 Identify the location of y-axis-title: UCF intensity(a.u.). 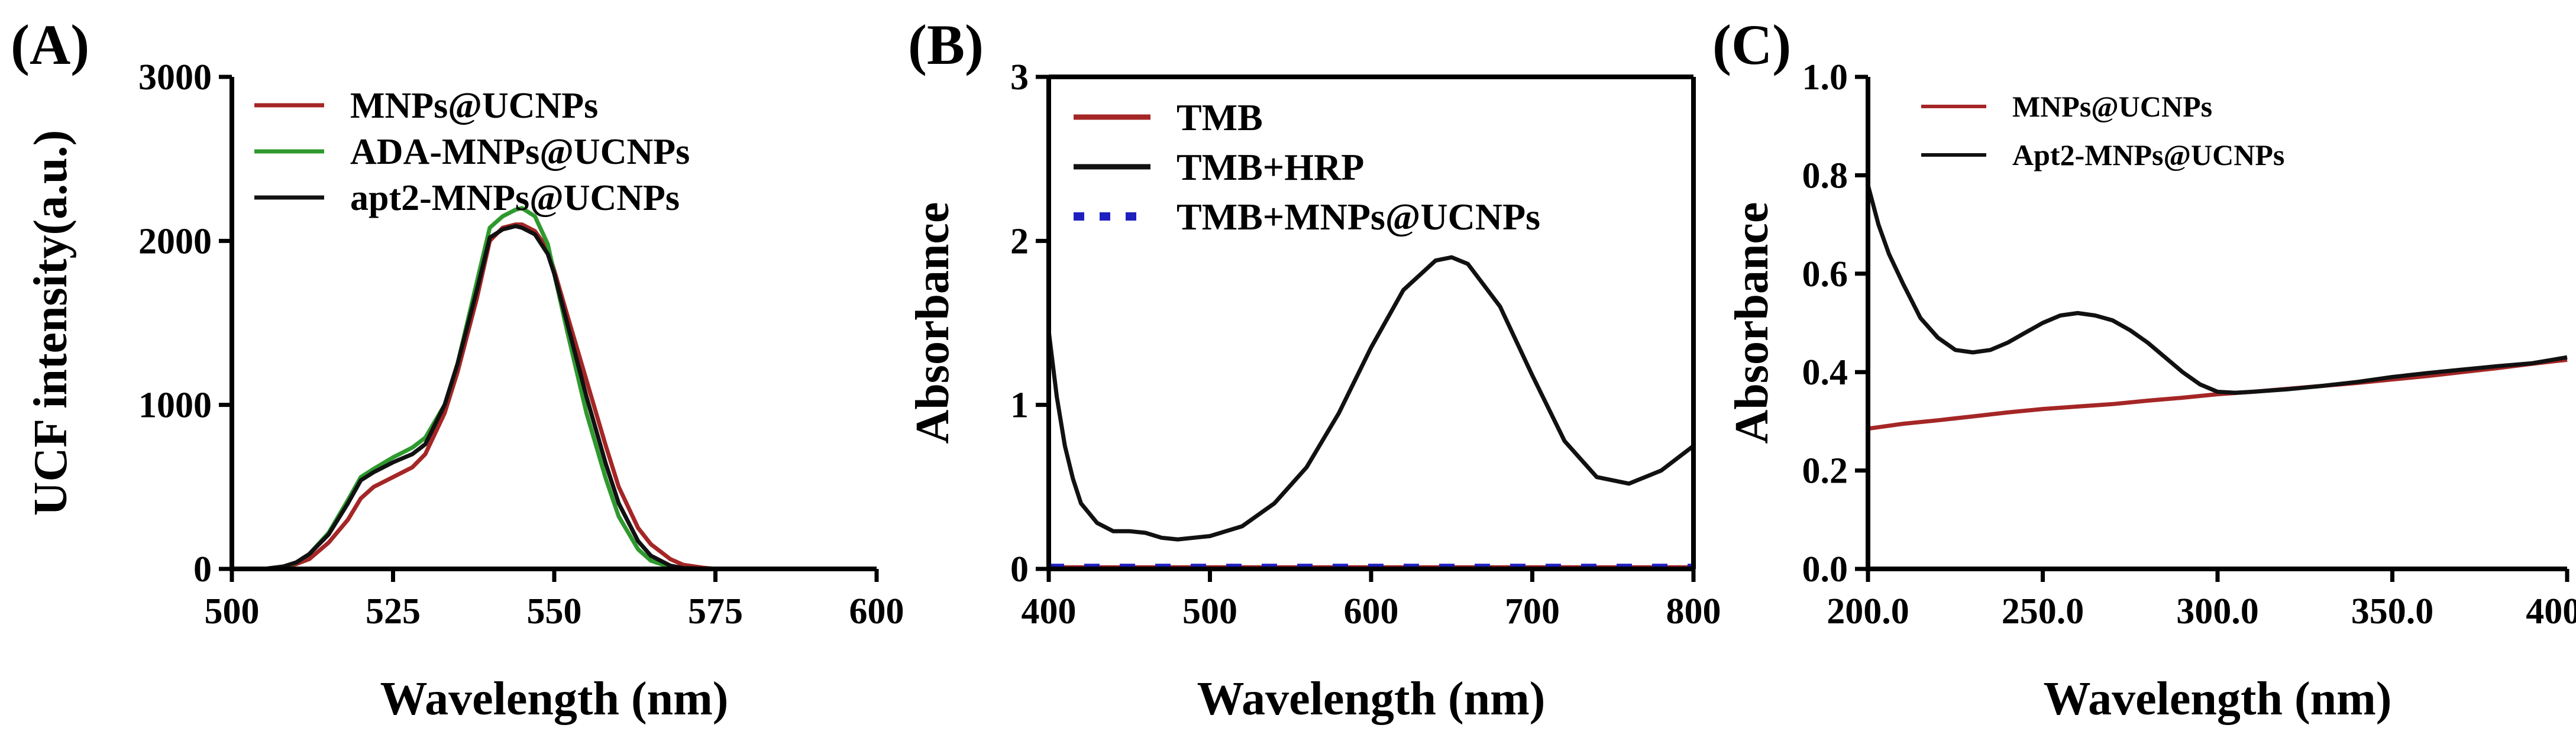
(51, 323).